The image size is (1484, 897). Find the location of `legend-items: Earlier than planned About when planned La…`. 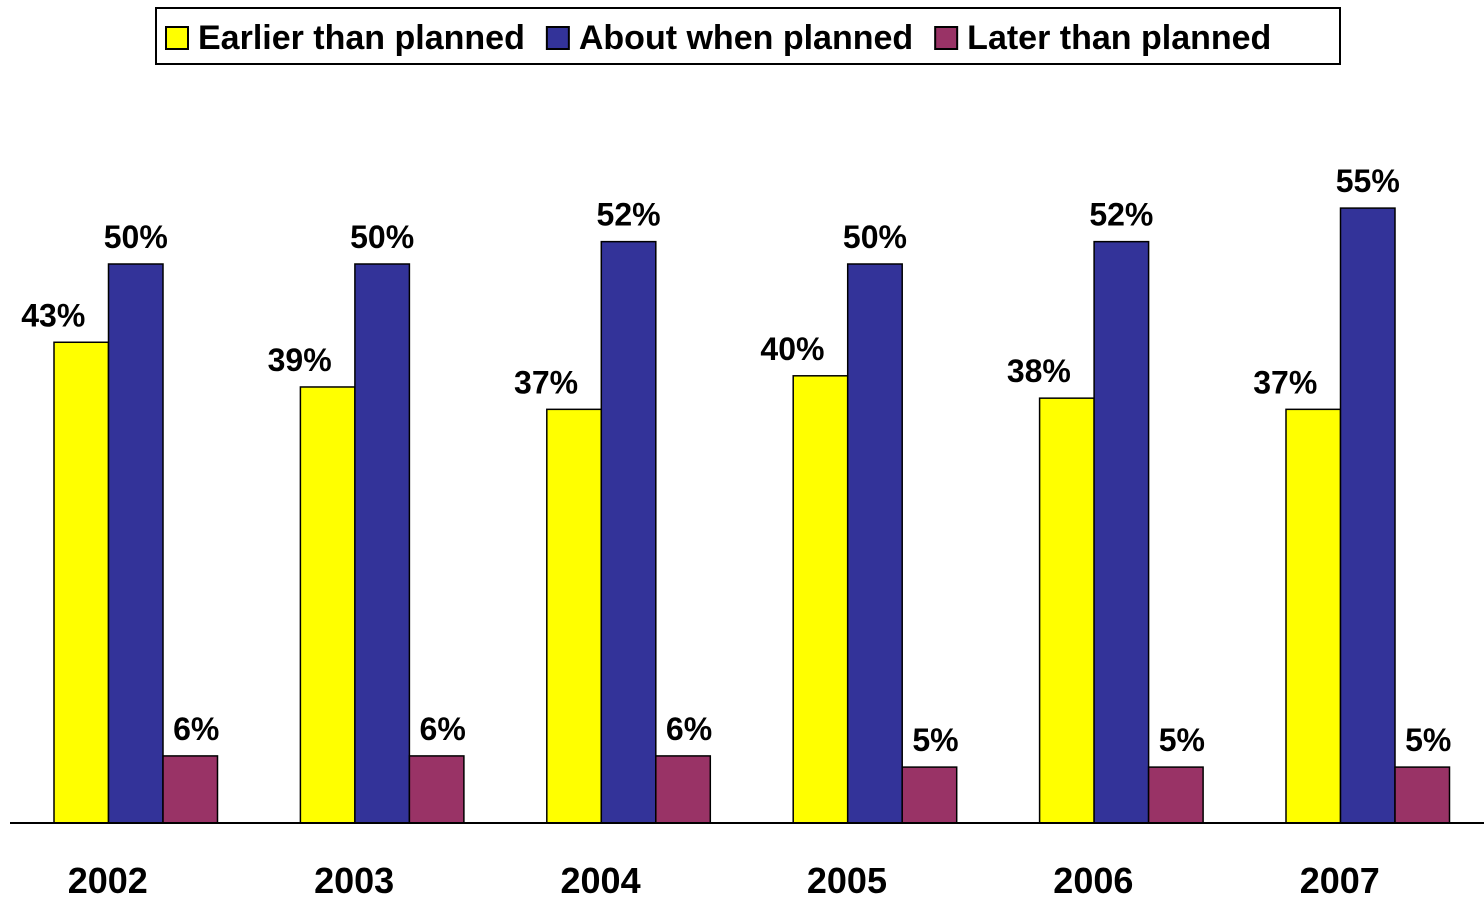

legend-items: Earlier than planned About when planned La… is located at coordinates (718, 38).